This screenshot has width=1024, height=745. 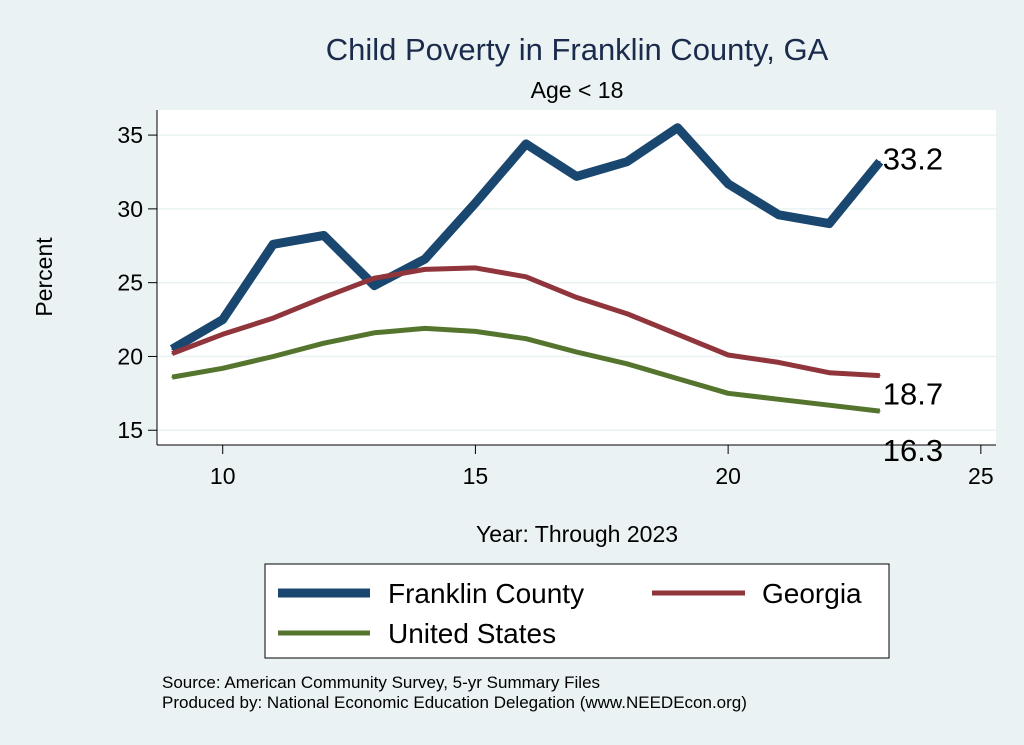 I want to click on chart-subtitle: Age < 18, so click(x=577, y=90).